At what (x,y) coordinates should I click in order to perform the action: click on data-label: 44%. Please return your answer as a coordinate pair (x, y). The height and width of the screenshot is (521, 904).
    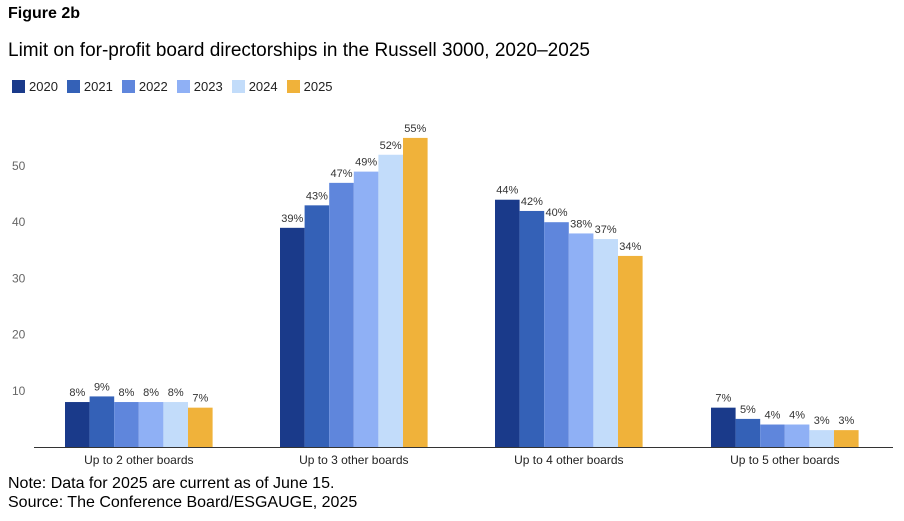
    Looking at the image, I should click on (507, 191).